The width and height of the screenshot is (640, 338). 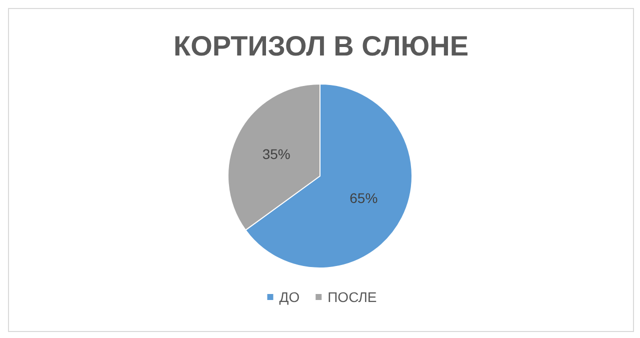 What do you see at coordinates (276, 154) in the screenshot?
I see `data-label: 35%` at bounding box center [276, 154].